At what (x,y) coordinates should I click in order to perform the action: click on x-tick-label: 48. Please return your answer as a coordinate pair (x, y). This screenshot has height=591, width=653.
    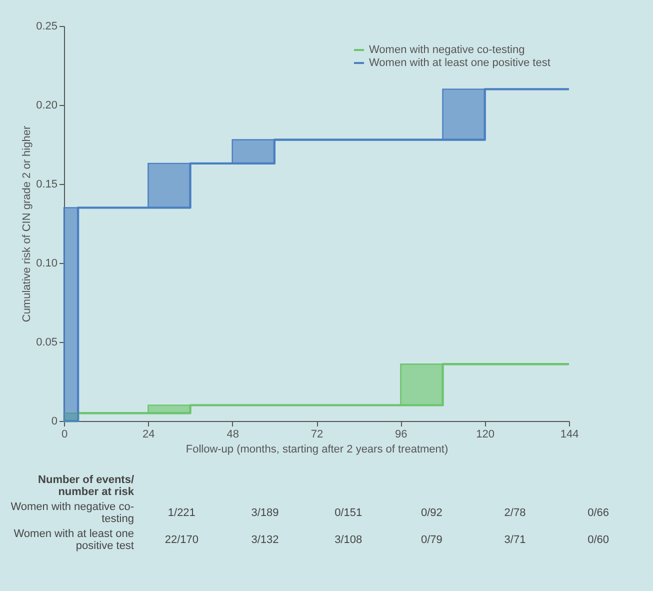
    Looking at the image, I should click on (232, 434).